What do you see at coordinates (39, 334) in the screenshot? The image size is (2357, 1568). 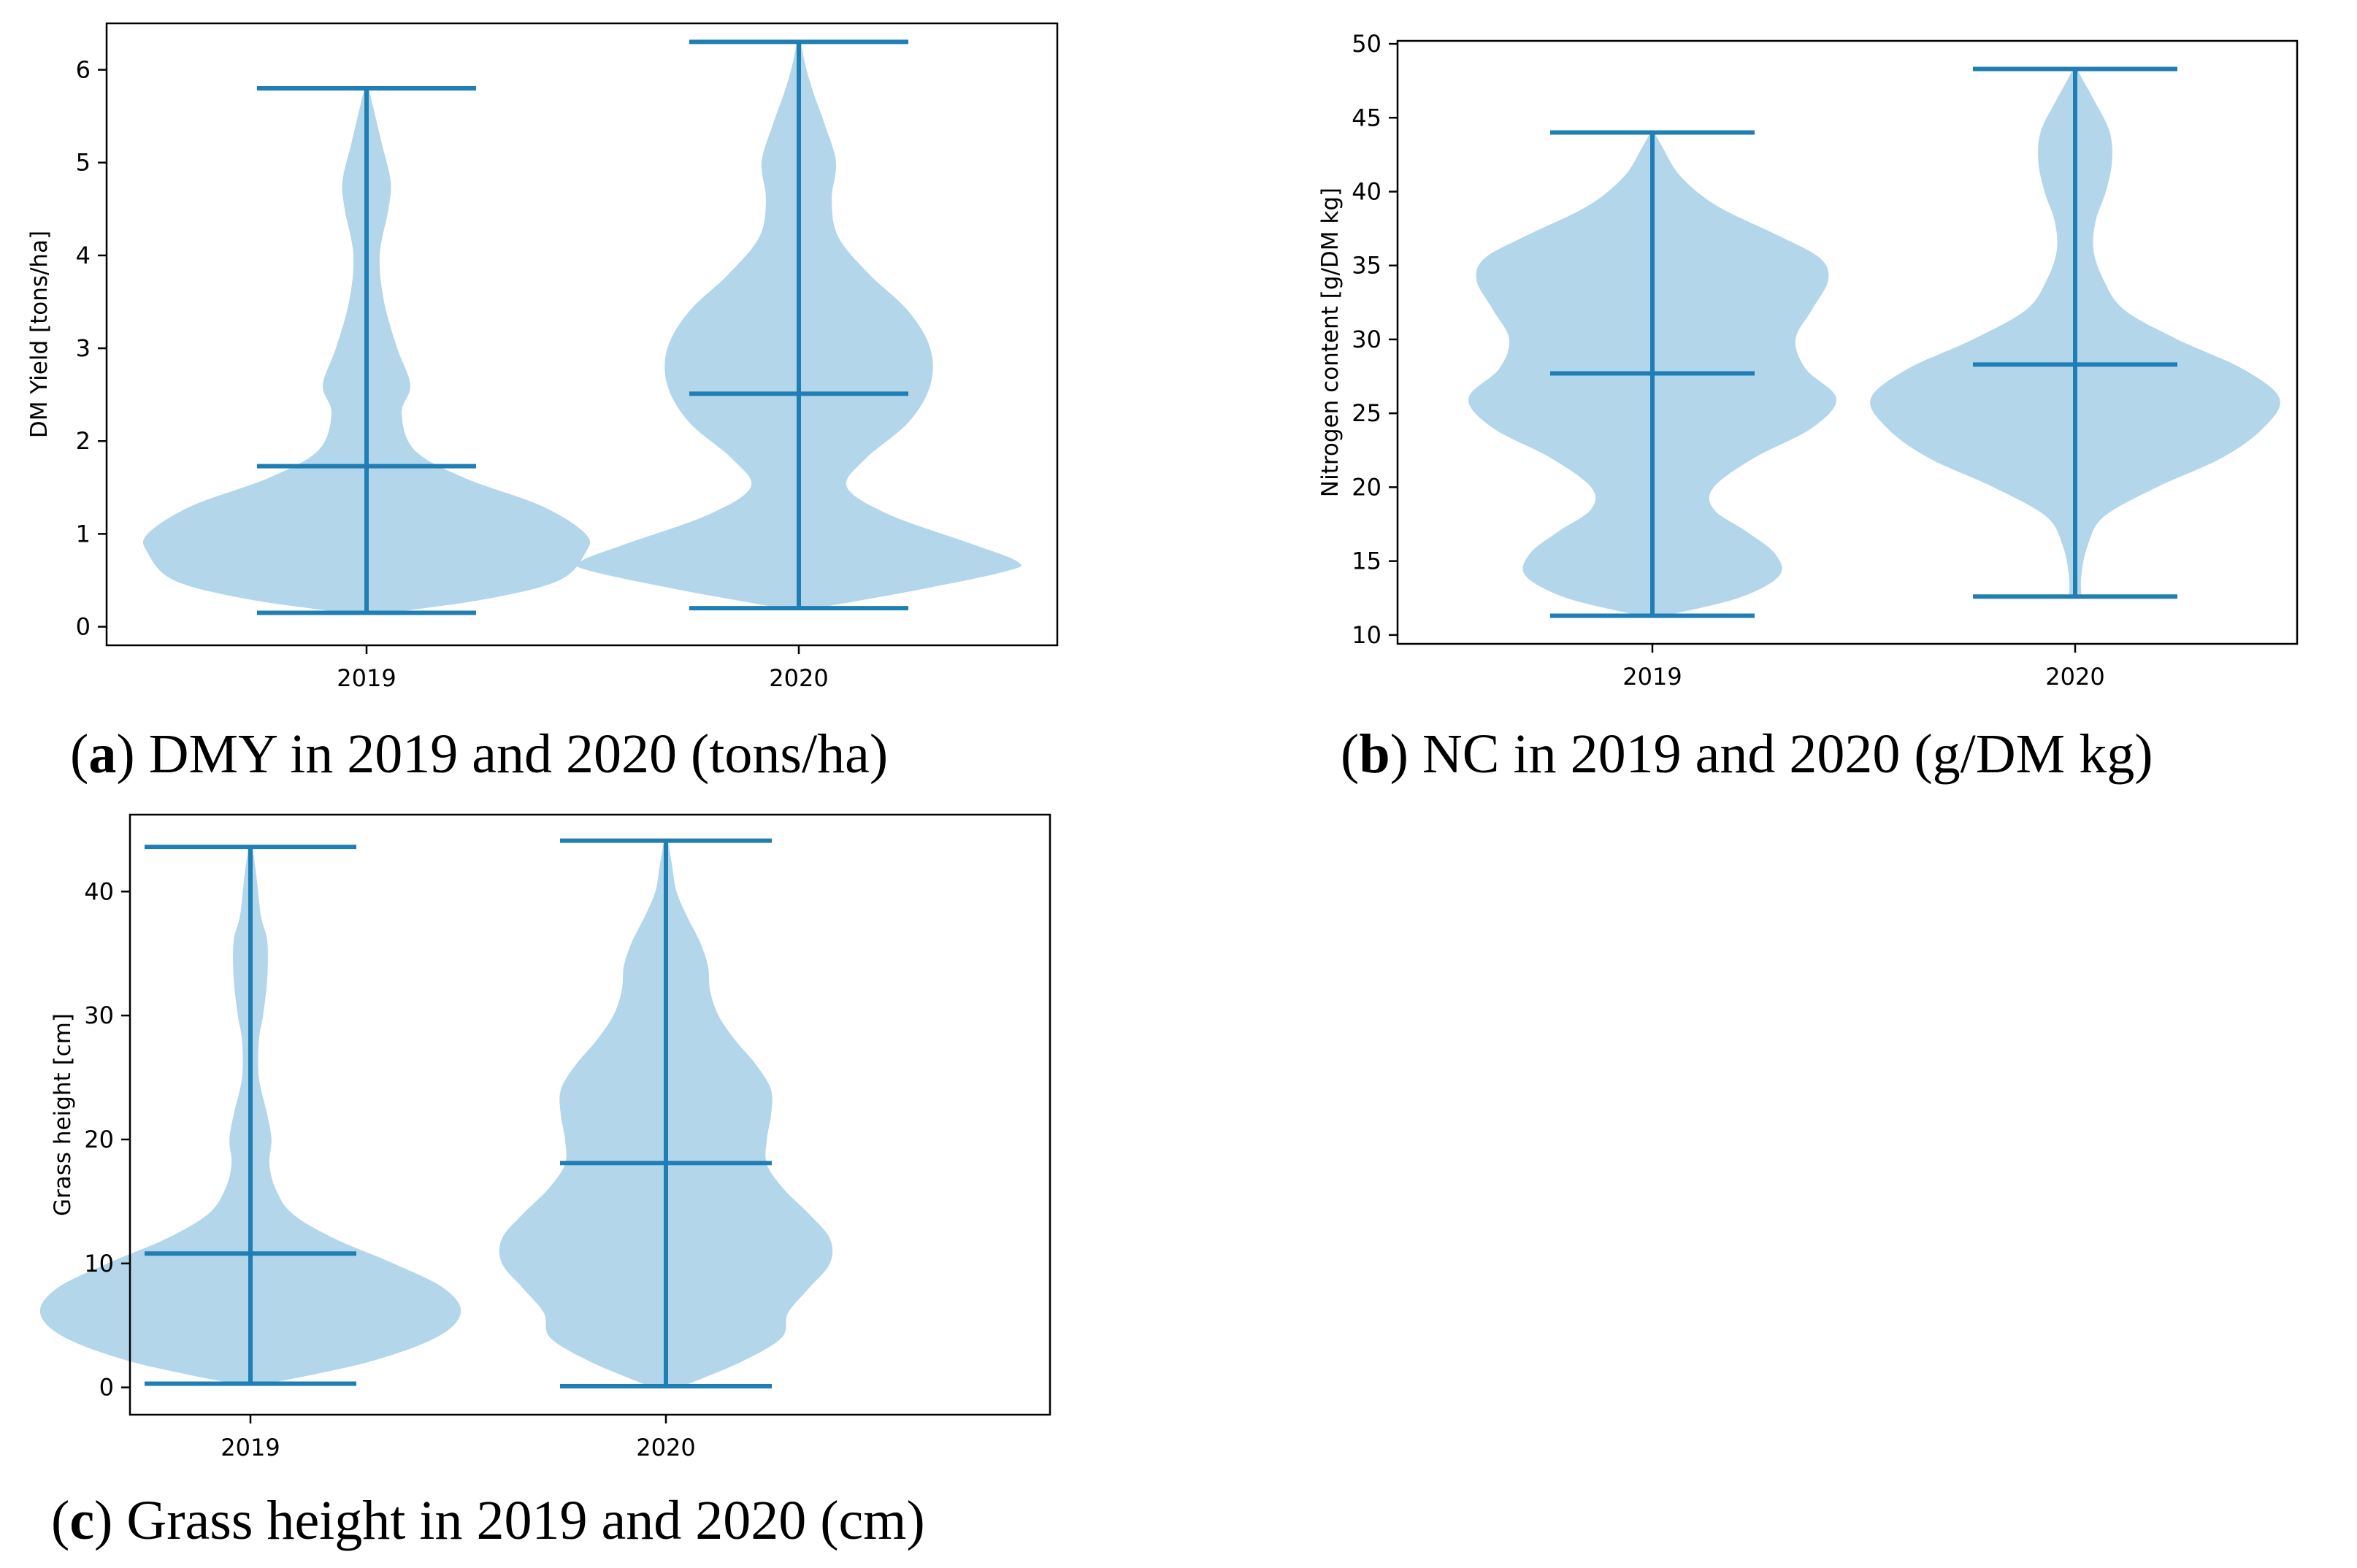 I see `y-axis-label: DM Yield [tons/ha]` at bounding box center [39, 334].